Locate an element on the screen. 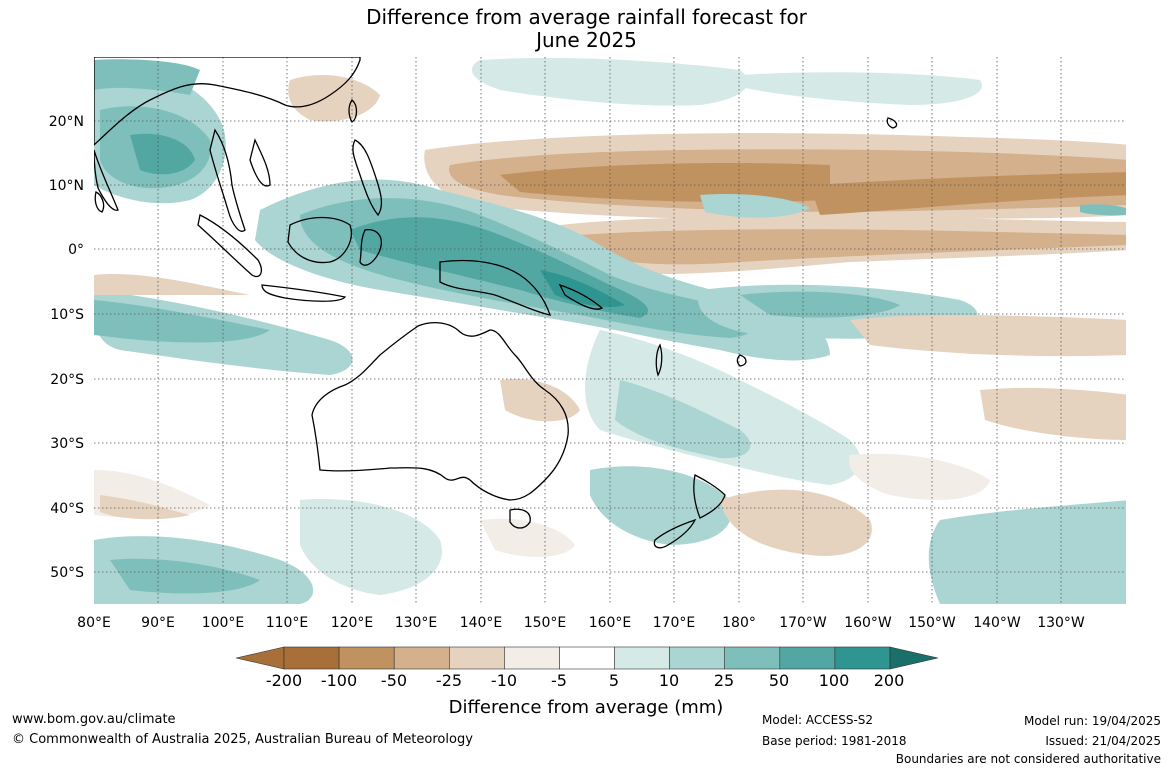 This screenshot has height=770, width=1173. lat-label: 10°N is located at coordinates (66, 186).